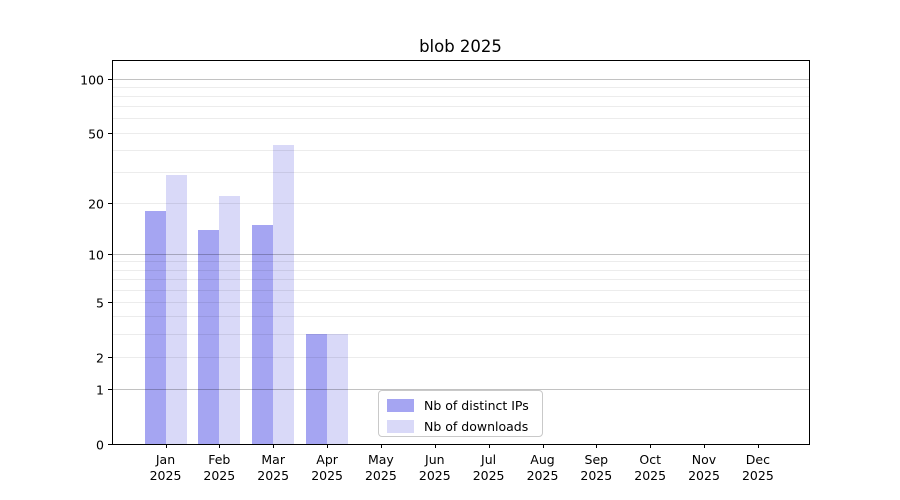 The height and width of the screenshot is (500, 900). Describe the element at coordinates (476, 405) in the screenshot. I see `legend-label-distinct-ips: Nb of distinct IPs` at that location.